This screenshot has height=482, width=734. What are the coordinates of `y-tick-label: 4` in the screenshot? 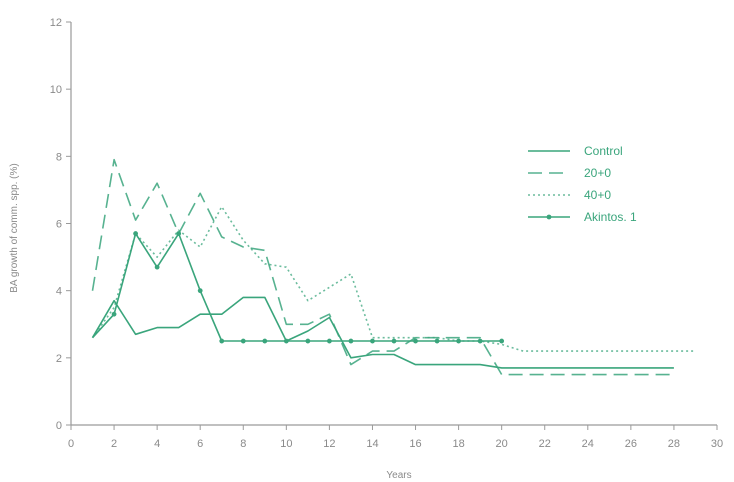 It's located at (59, 292).